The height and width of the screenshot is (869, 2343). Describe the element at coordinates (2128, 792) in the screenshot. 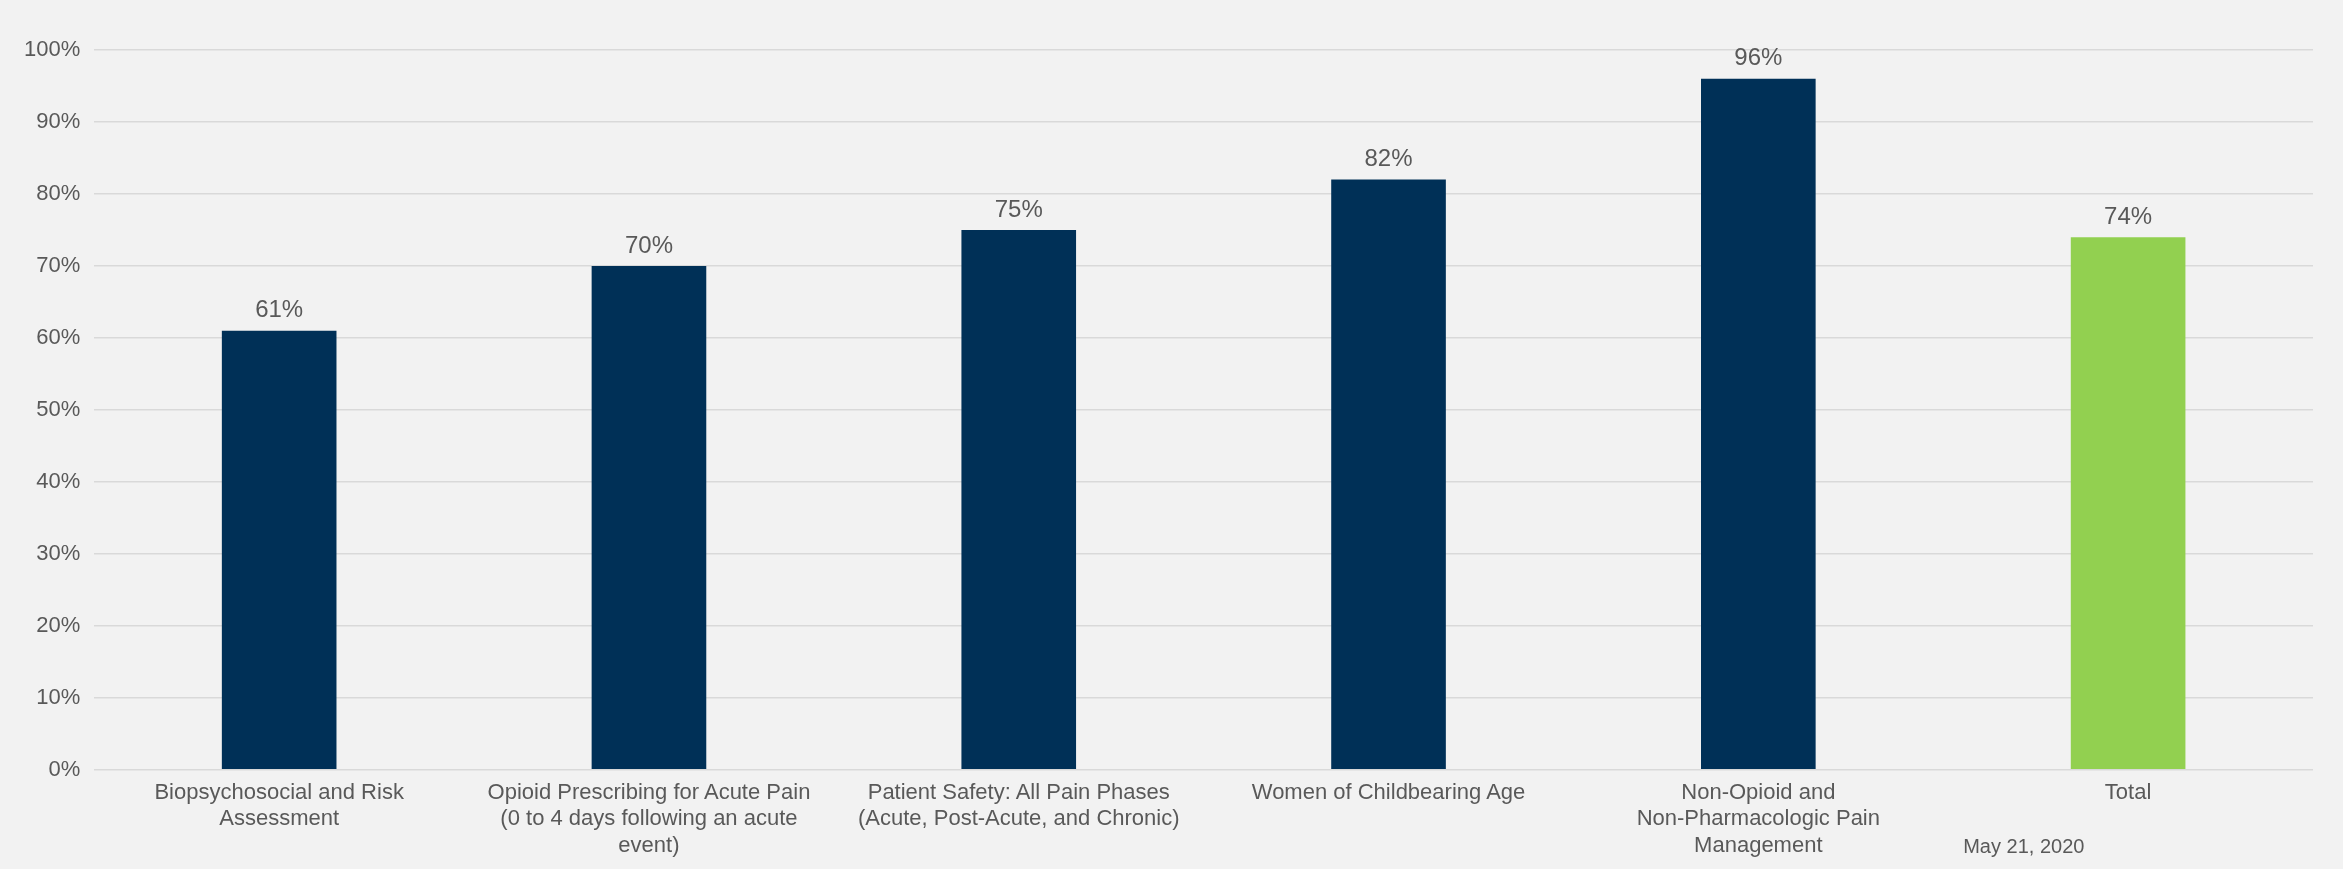

I see `x-tick-label: Total` at that location.